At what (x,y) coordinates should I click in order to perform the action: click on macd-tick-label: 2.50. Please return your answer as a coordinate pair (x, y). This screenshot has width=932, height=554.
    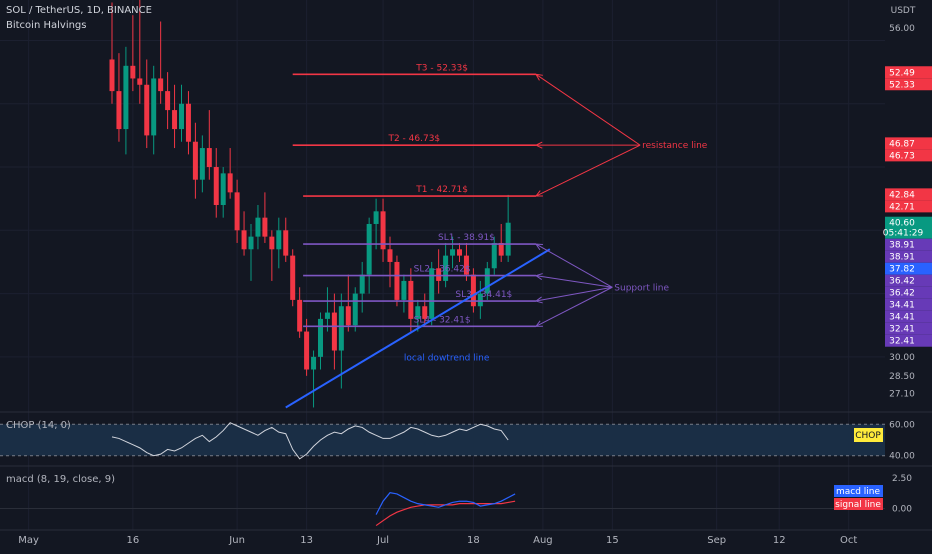
    Looking at the image, I should click on (902, 479).